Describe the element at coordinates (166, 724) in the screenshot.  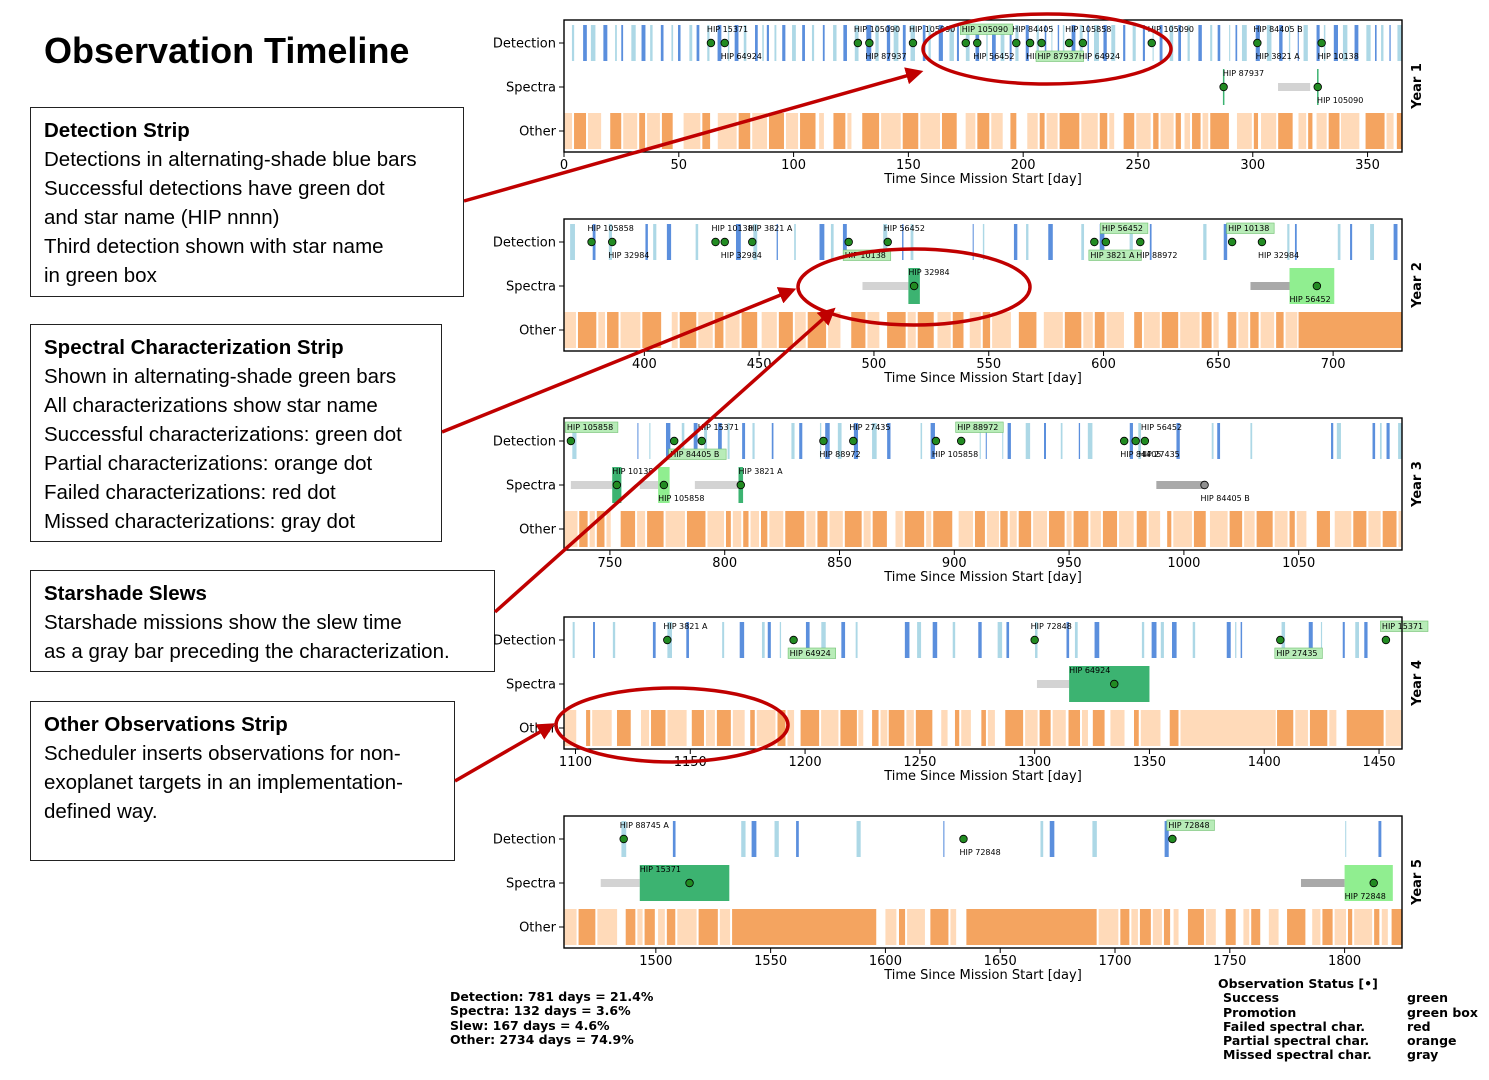
I see `callout-heading: Other Observations Strip` at that location.